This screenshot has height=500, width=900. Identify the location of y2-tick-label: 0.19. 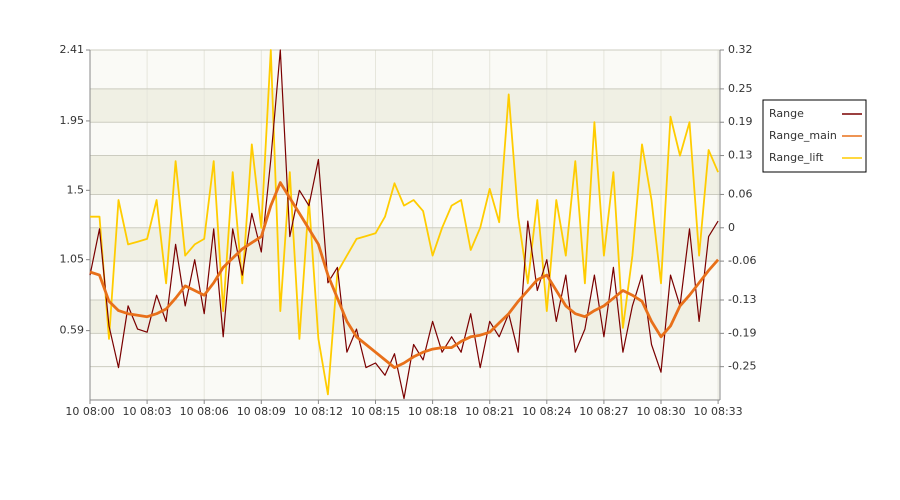
(740, 121).